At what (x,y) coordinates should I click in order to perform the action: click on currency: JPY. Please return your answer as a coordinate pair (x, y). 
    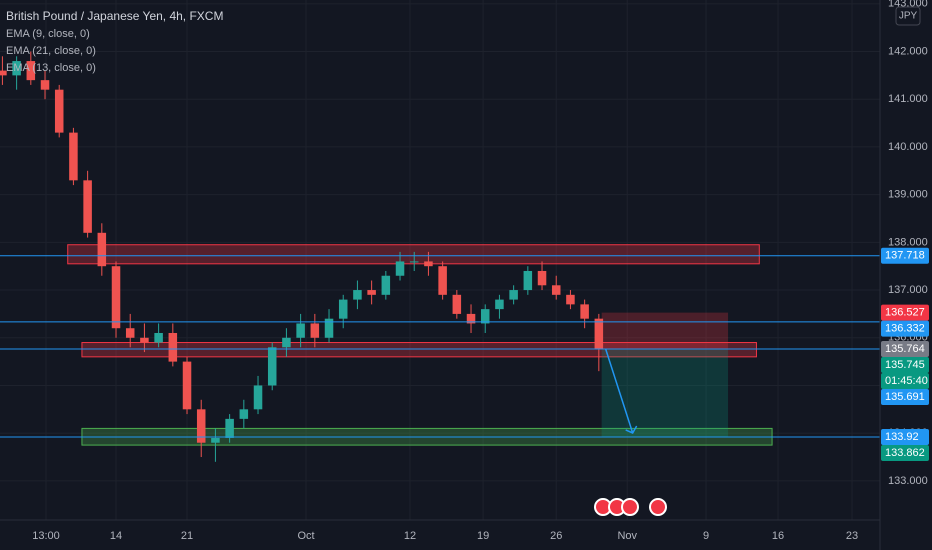
    Looking at the image, I should click on (908, 16).